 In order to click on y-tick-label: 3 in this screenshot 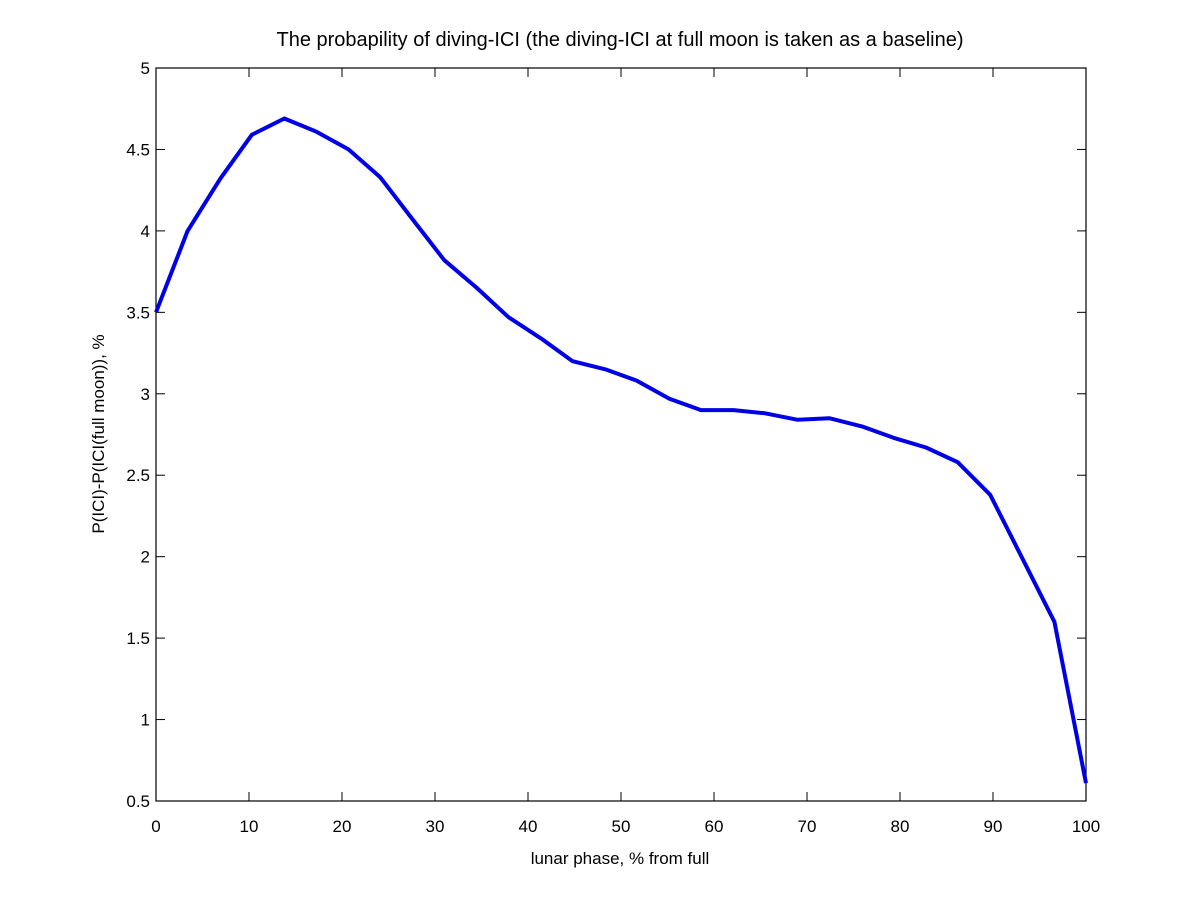, I will do `click(145, 394)`.